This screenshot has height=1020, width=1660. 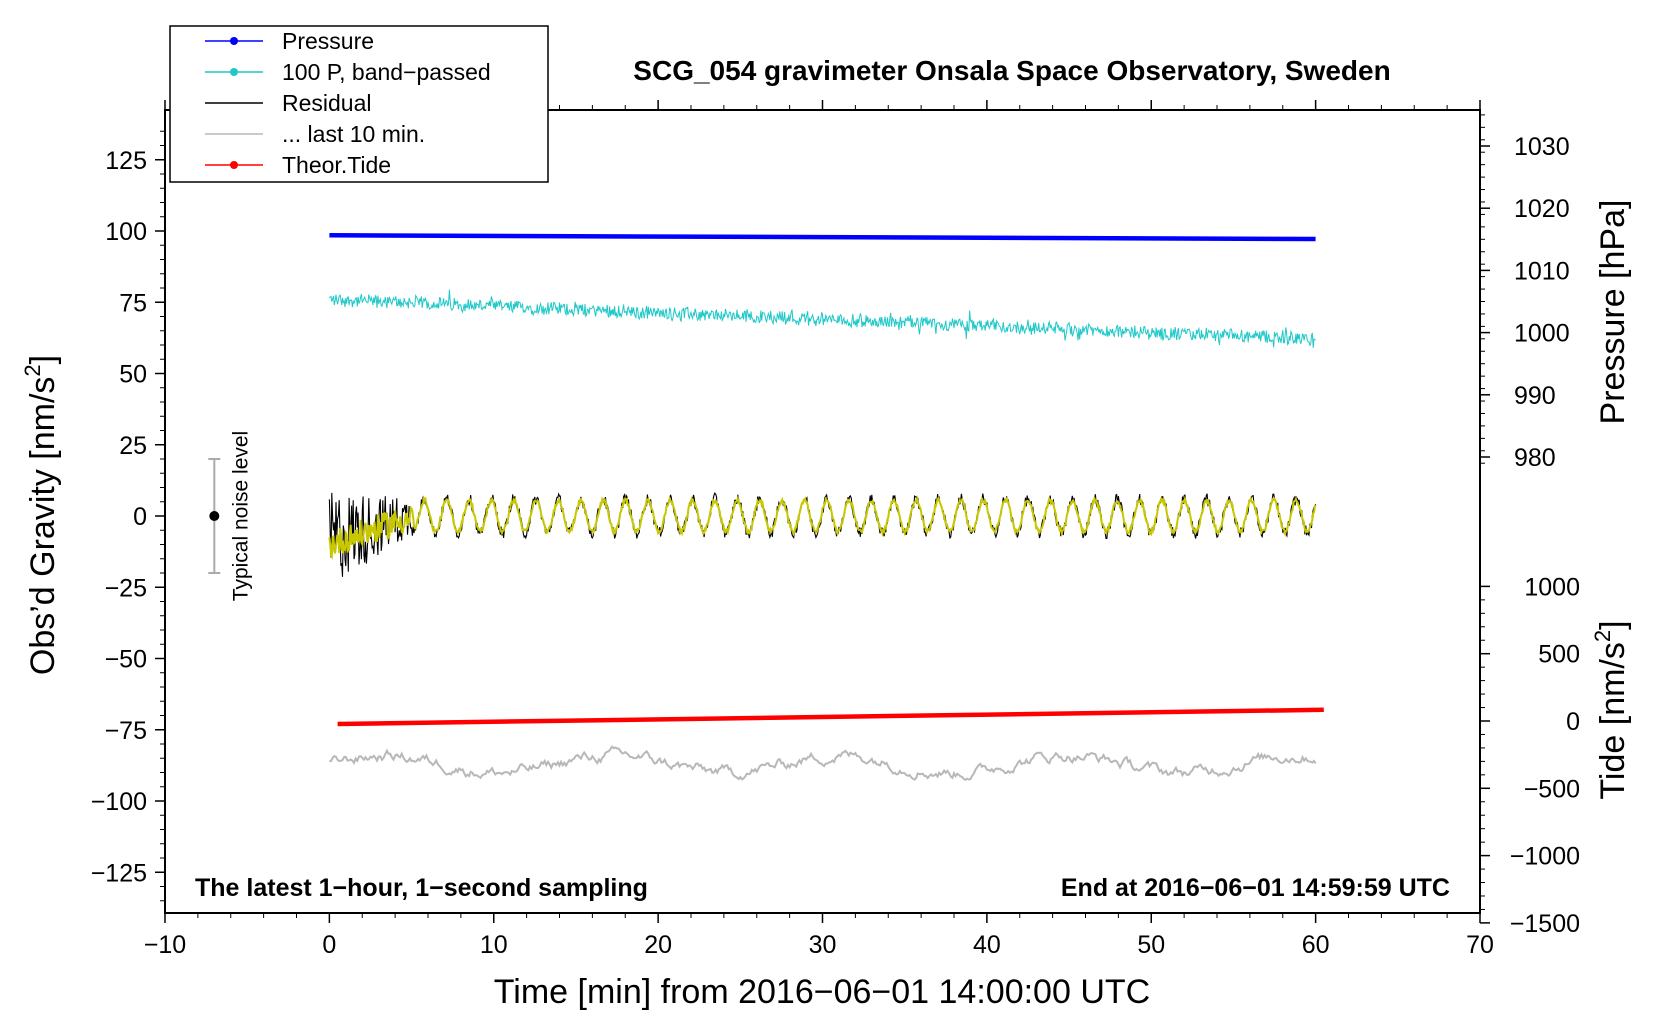 What do you see at coordinates (830, 717) in the screenshot?
I see `series-theoretical-tide` at bounding box center [830, 717].